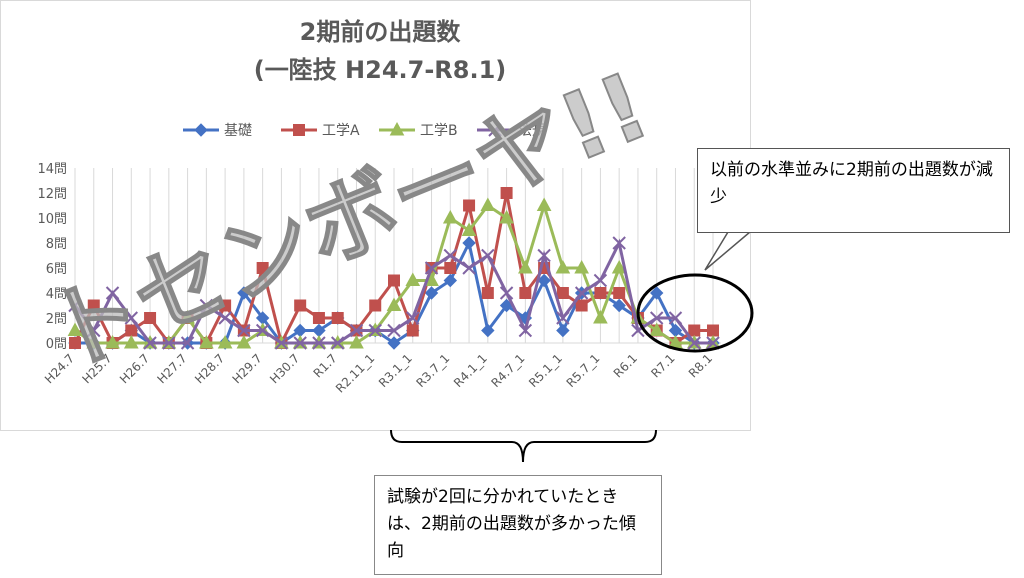 This screenshot has width=1024, height=578. I want to click on y-tick-label: 2問, so click(56, 319).